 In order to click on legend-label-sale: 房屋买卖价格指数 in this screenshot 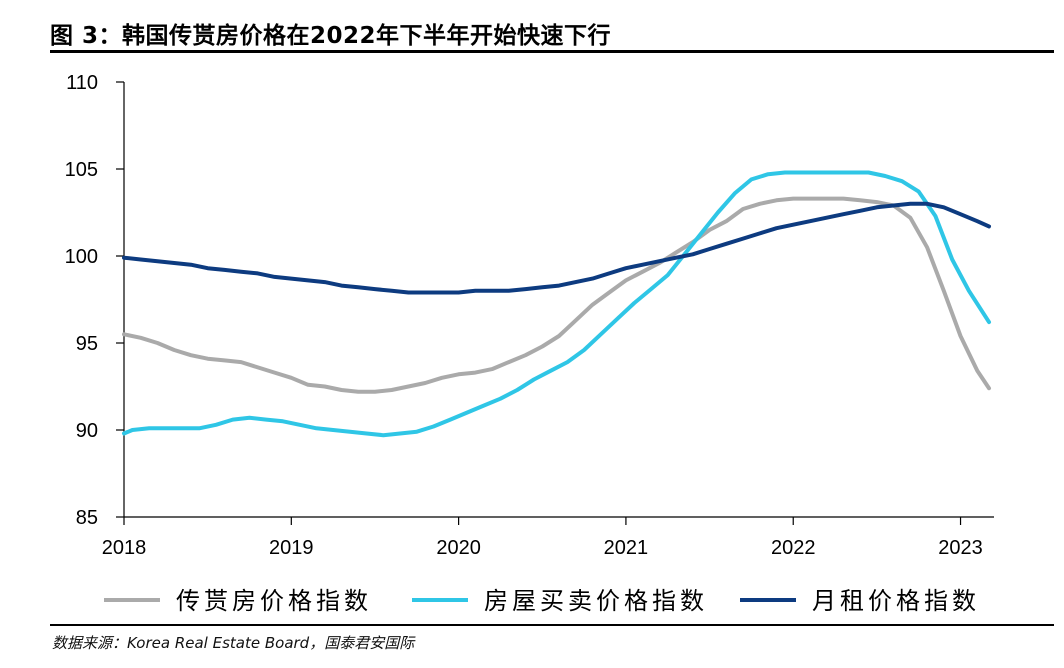, I will do `click(596, 601)`.